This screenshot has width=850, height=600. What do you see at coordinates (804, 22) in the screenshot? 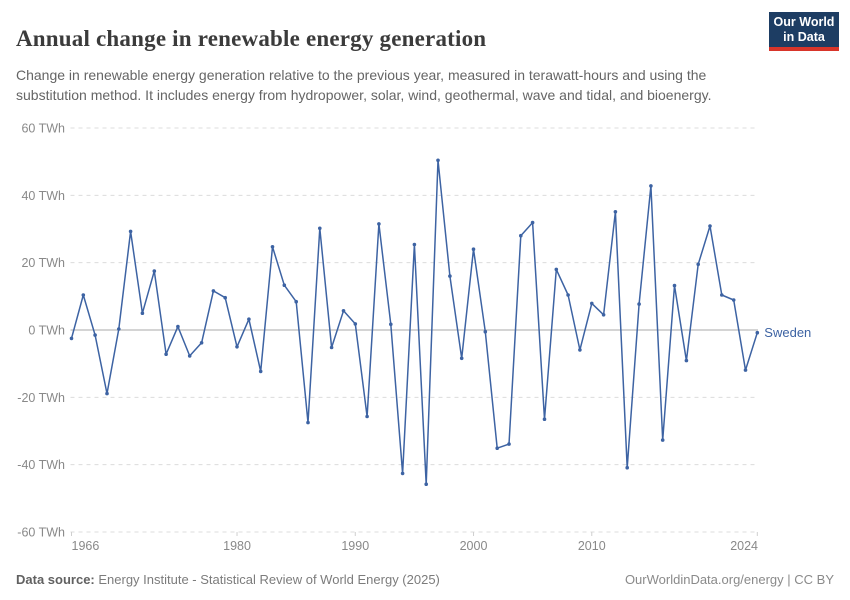
I see `owid-logo-line1: Our World` at bounding box center [804, 22].